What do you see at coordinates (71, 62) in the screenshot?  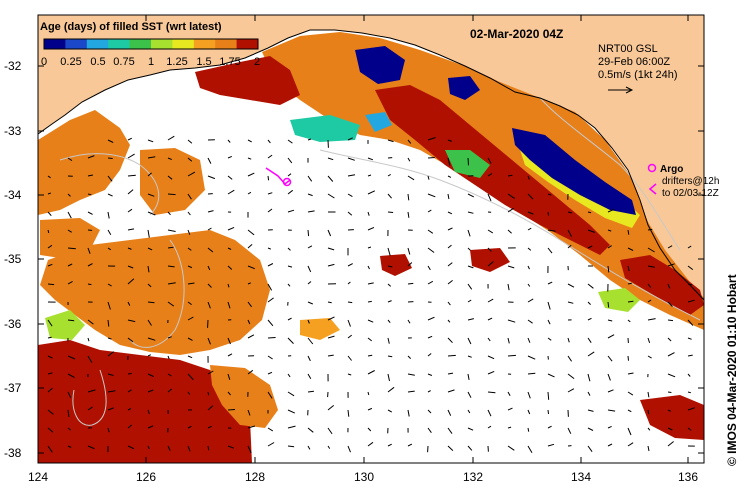 I see `colorbar-label: 0.25` at bounding box center [71, 62].